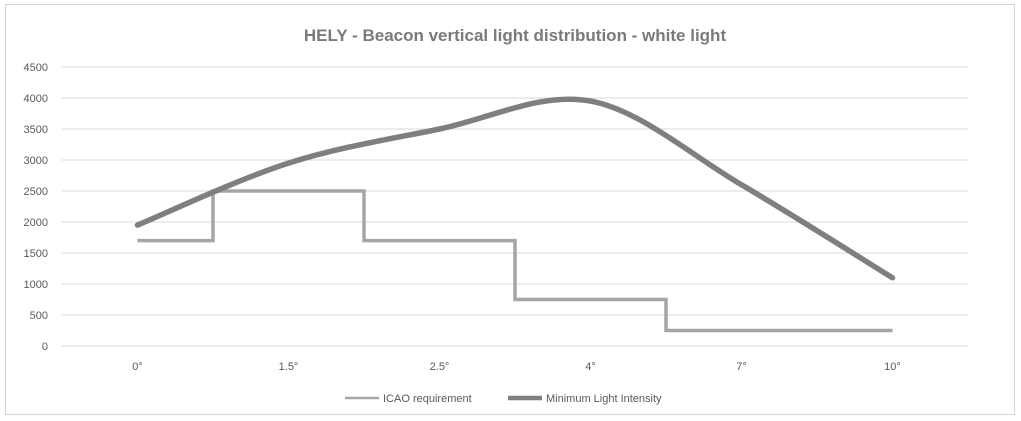 The width and height of the screenshot is (1021, 421). What do you see at coordinates (45, 347) in the screenshot?
I see `y-tick-label: 0` at bounding box center [45, 347].